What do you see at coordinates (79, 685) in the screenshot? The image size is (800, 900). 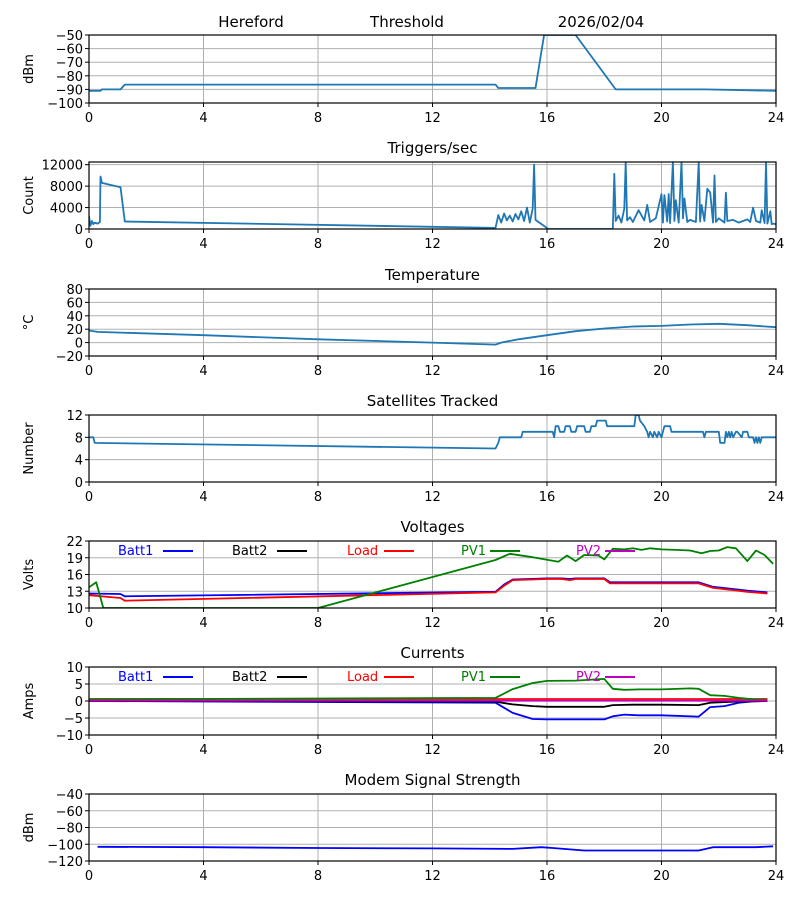 I see `y-tick-label: 5` at bounding box center [79, 685].